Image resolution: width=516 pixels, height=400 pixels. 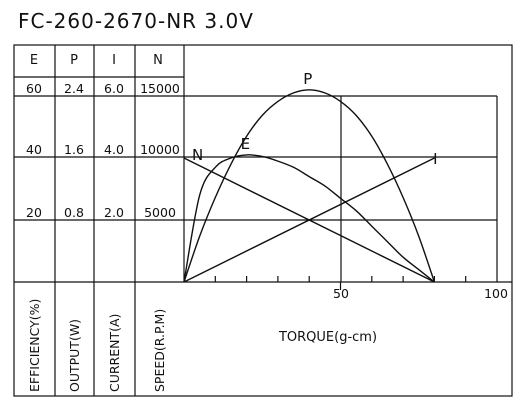 I want to click on tick-n-10000: 10000, so click(x=160, y=149).